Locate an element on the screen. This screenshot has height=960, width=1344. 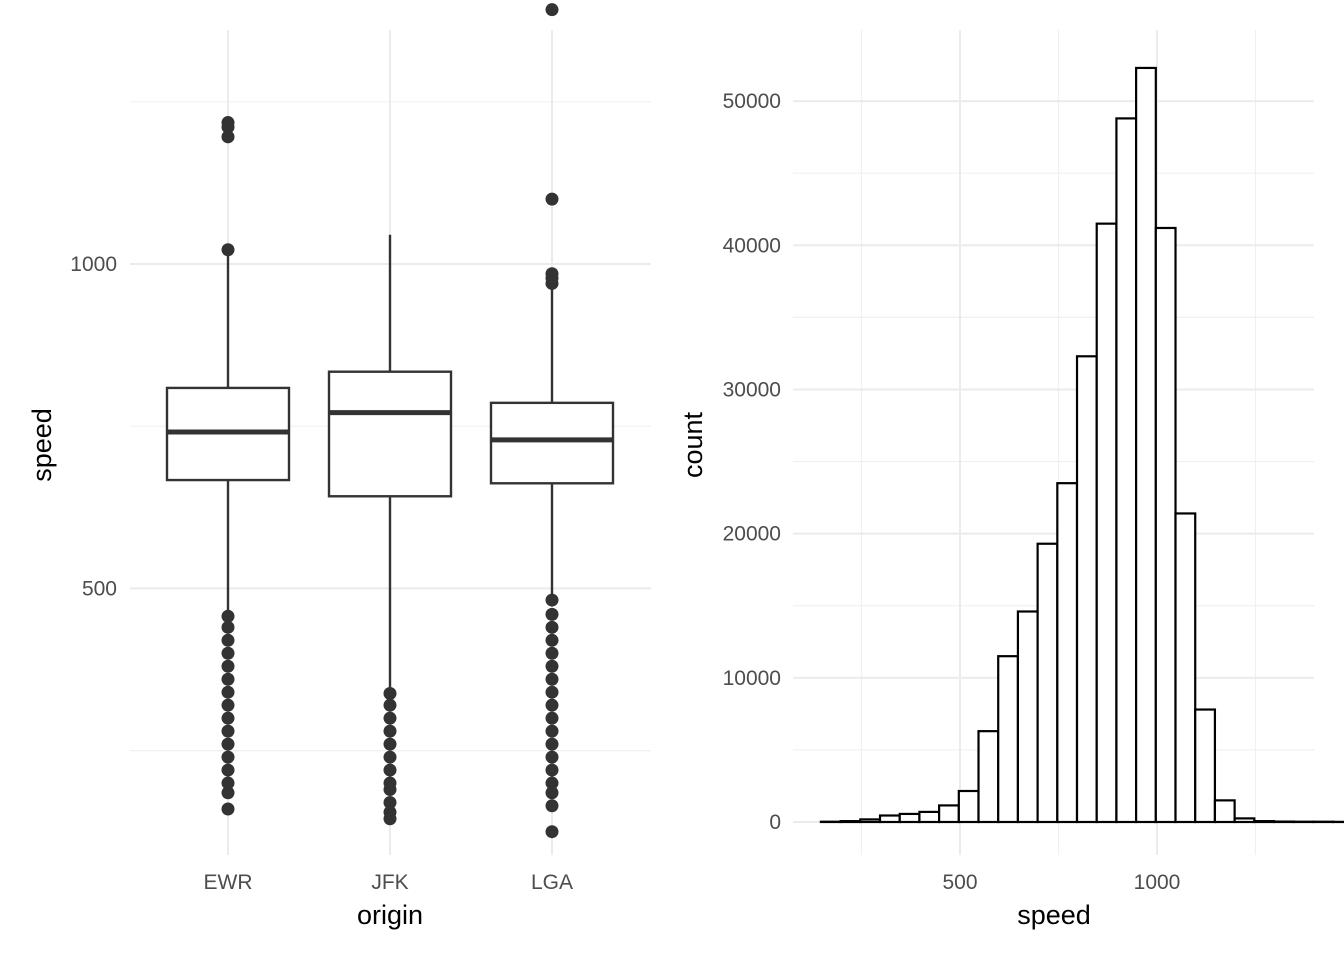
boxplot-x-tick-label: JFK is located at coordinates (389, 882).